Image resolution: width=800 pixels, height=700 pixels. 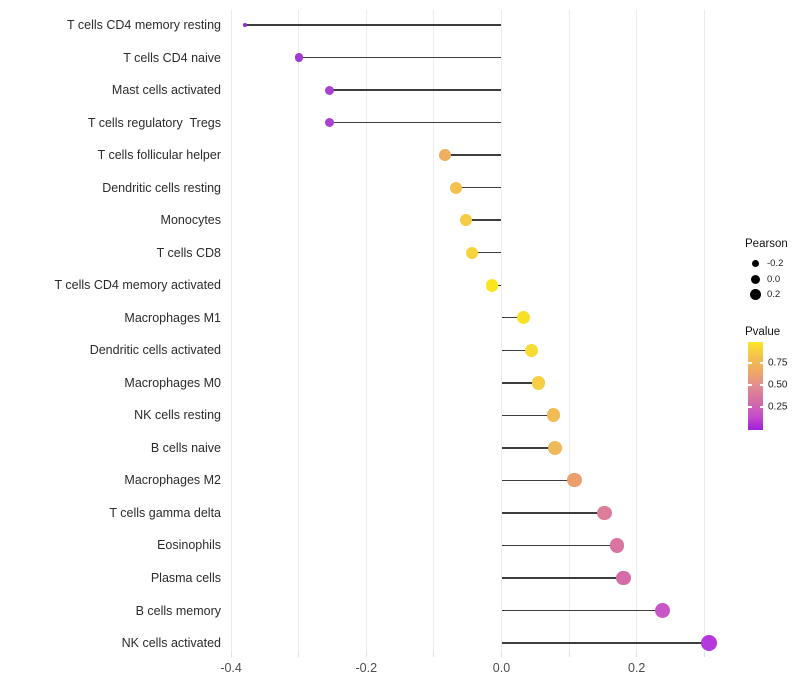 I want to click on category-label: T cells CD8, so click(x=188, y=252).